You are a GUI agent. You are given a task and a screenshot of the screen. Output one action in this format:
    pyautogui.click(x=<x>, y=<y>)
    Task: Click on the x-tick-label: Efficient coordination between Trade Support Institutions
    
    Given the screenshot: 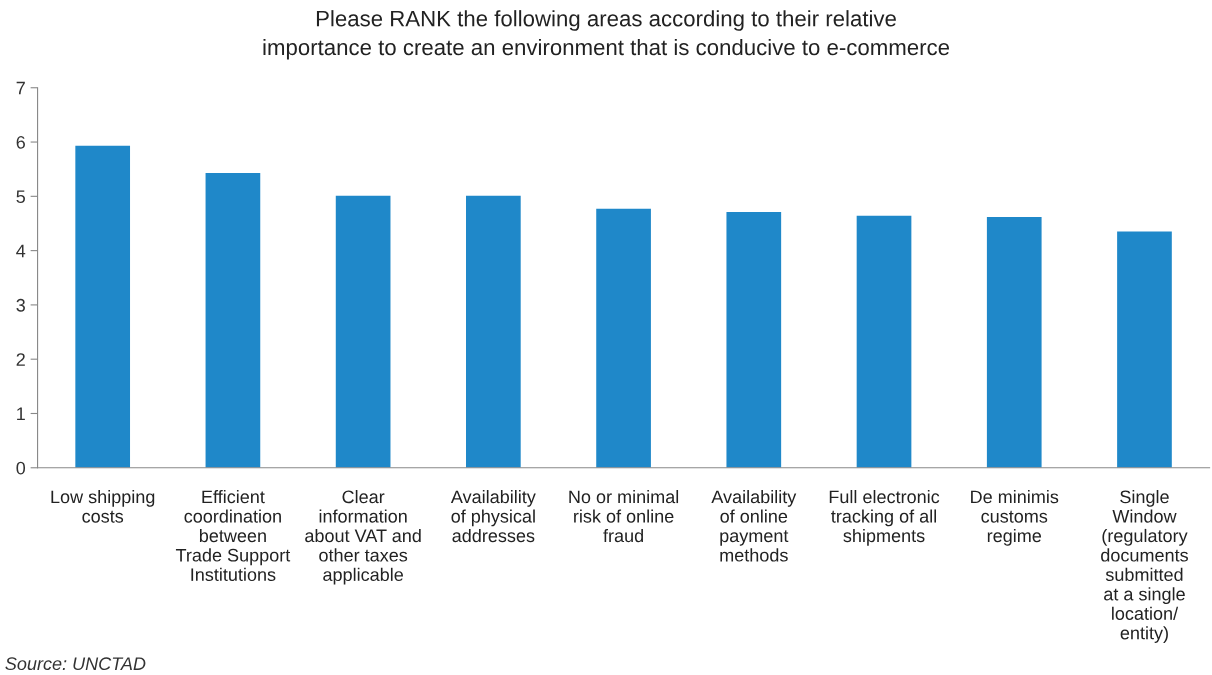 What is the action you would take?
    pyautogui.click(x=233, y=536)
    